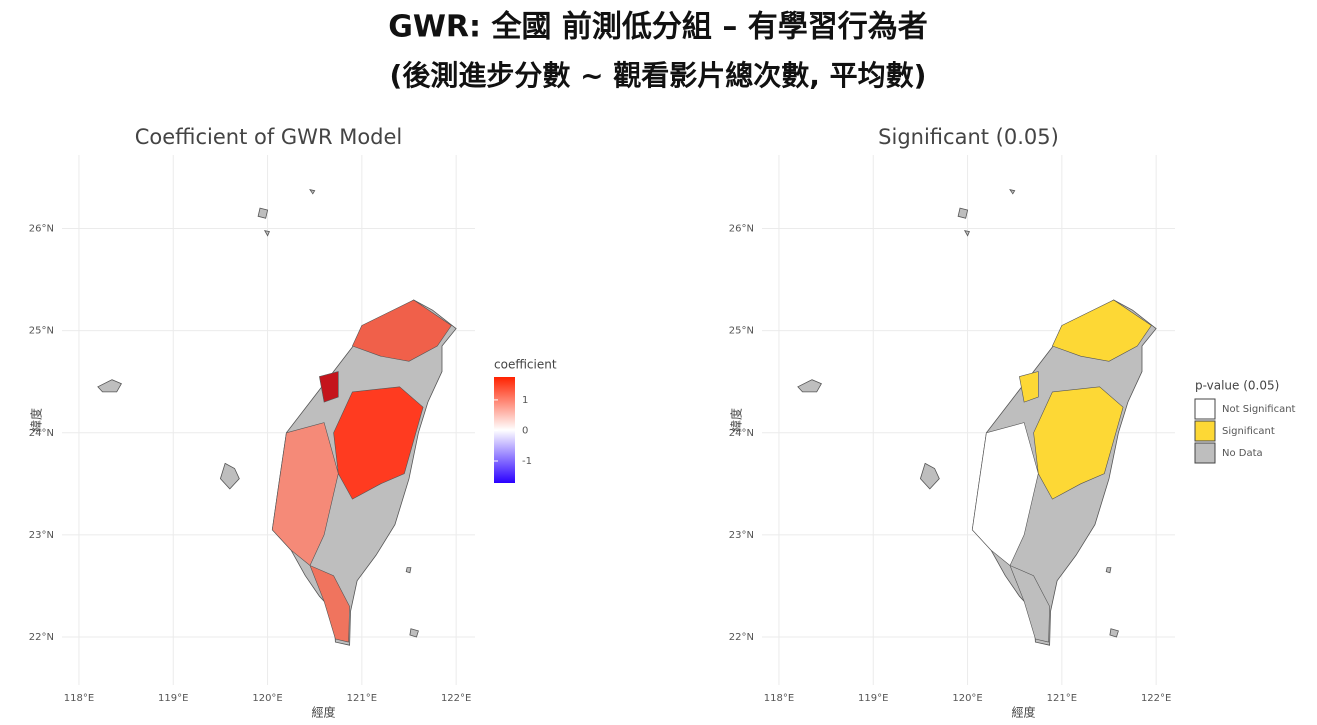 The height and width of the screenshot is (725, 1317). What do you see at coordinates (658, 75) in the screenshot?
I see `figure-subtitle: (後測進步分數 ~ 觀看影片總次數, 平均數)` at bounding box center [658, 75].